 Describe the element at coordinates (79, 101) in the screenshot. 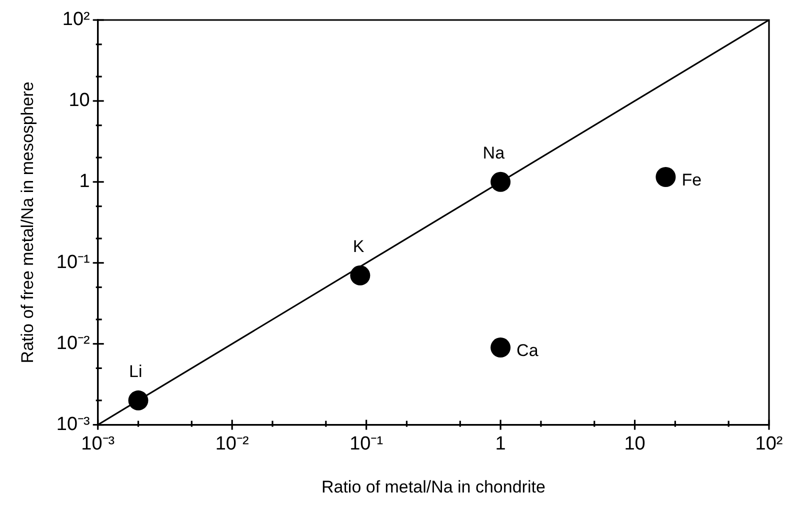

I see `y-tick-label: 10` at that location.